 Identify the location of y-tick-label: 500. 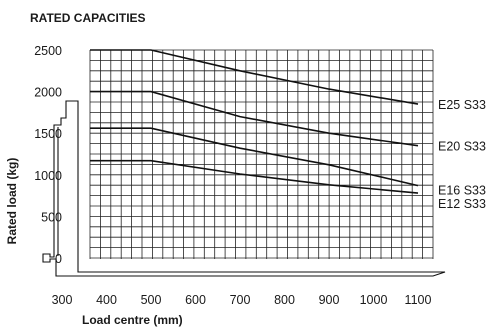
(51, 217).